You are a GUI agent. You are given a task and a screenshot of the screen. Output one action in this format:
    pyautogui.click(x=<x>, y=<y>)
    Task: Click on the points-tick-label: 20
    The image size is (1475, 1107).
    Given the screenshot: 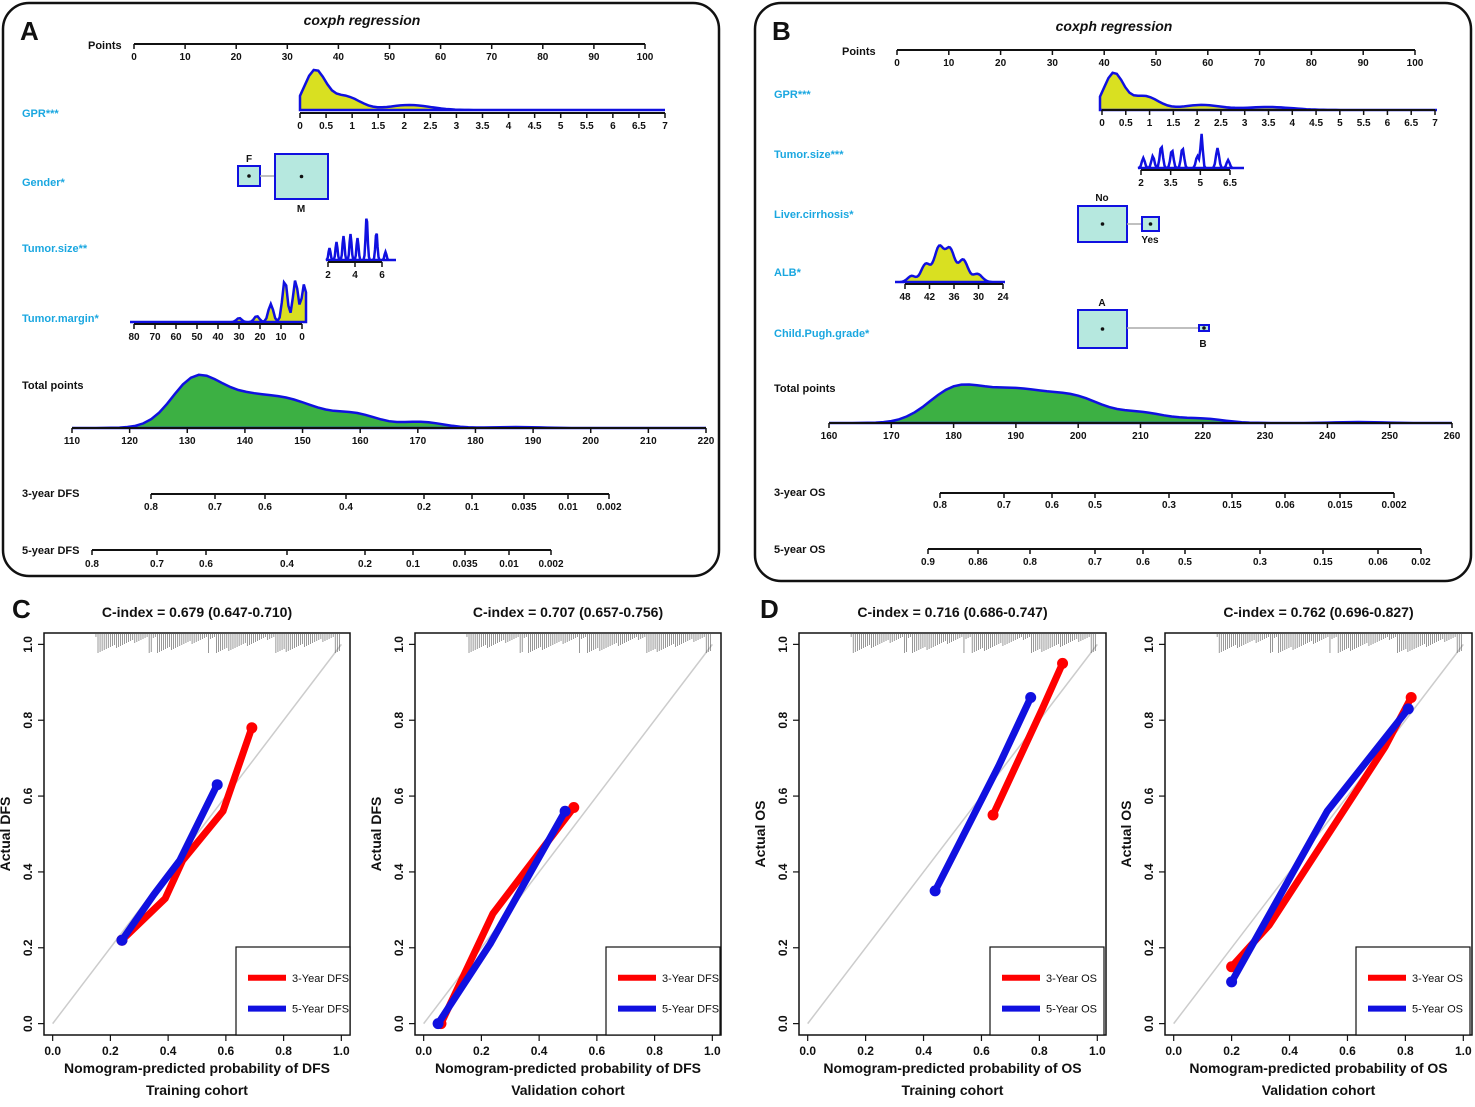 What is the action you would take?
    pyautogui.click(x=237, y=57)
    